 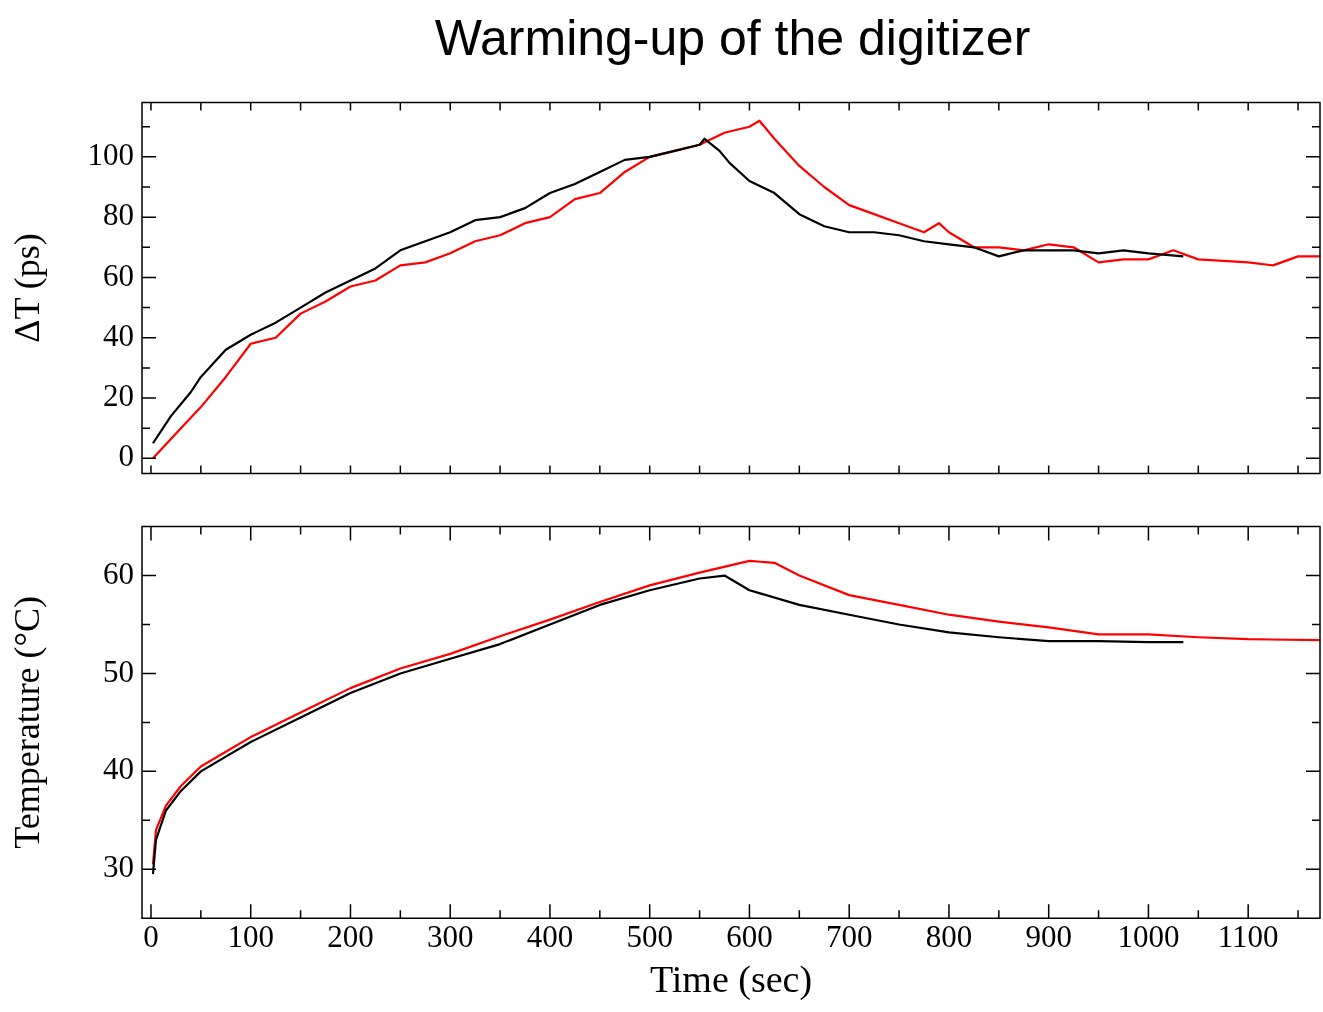 What do you see at coordinates (1148, 936) in the screenshot?
I see `x-tick-label: 1000` at bounding box center [1148, 936].